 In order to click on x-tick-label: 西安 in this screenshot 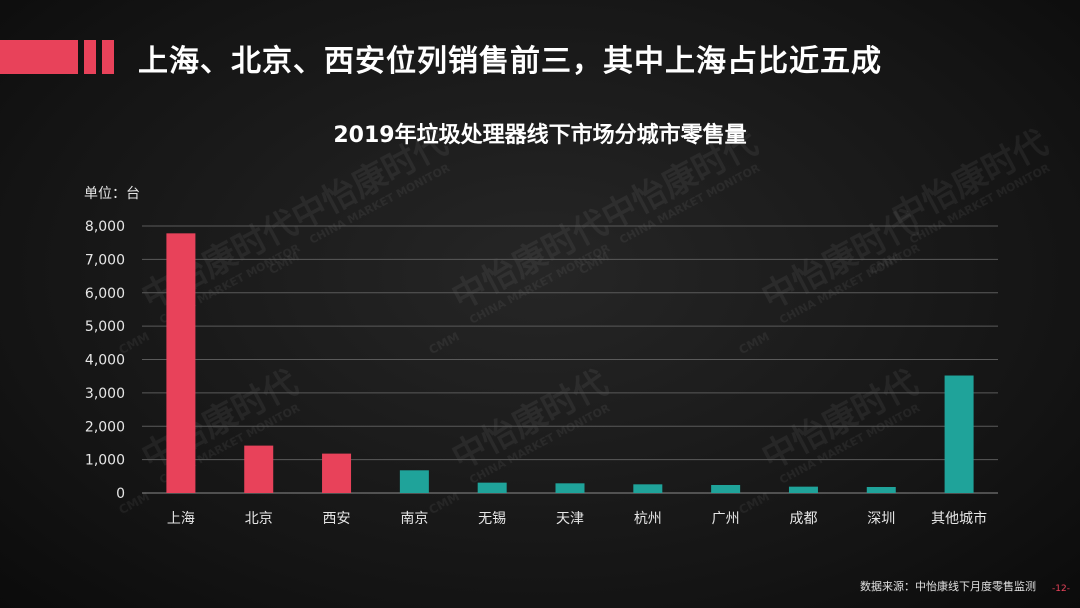, I will do `click(337, 519)`.